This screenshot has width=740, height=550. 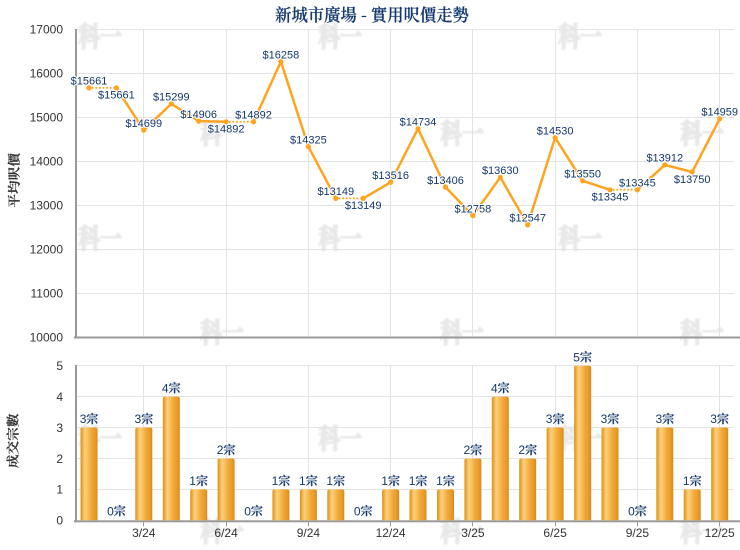 I want to click on svg-text: $14734, so click(x=418, y=123).